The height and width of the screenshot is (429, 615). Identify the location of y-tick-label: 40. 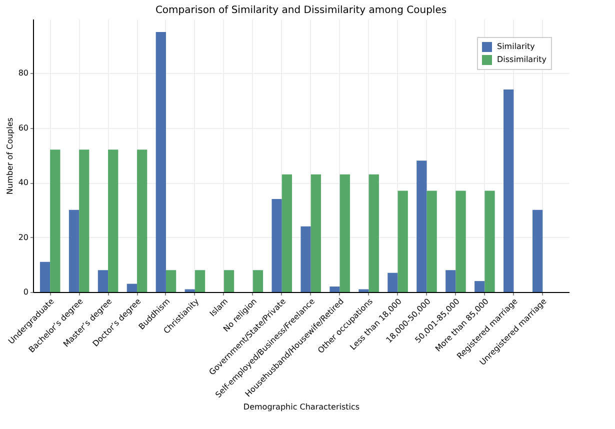
(23, 183).